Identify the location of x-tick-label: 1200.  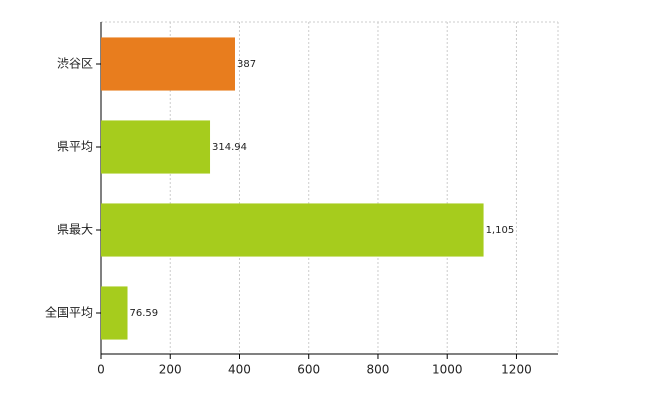
(516, 370).